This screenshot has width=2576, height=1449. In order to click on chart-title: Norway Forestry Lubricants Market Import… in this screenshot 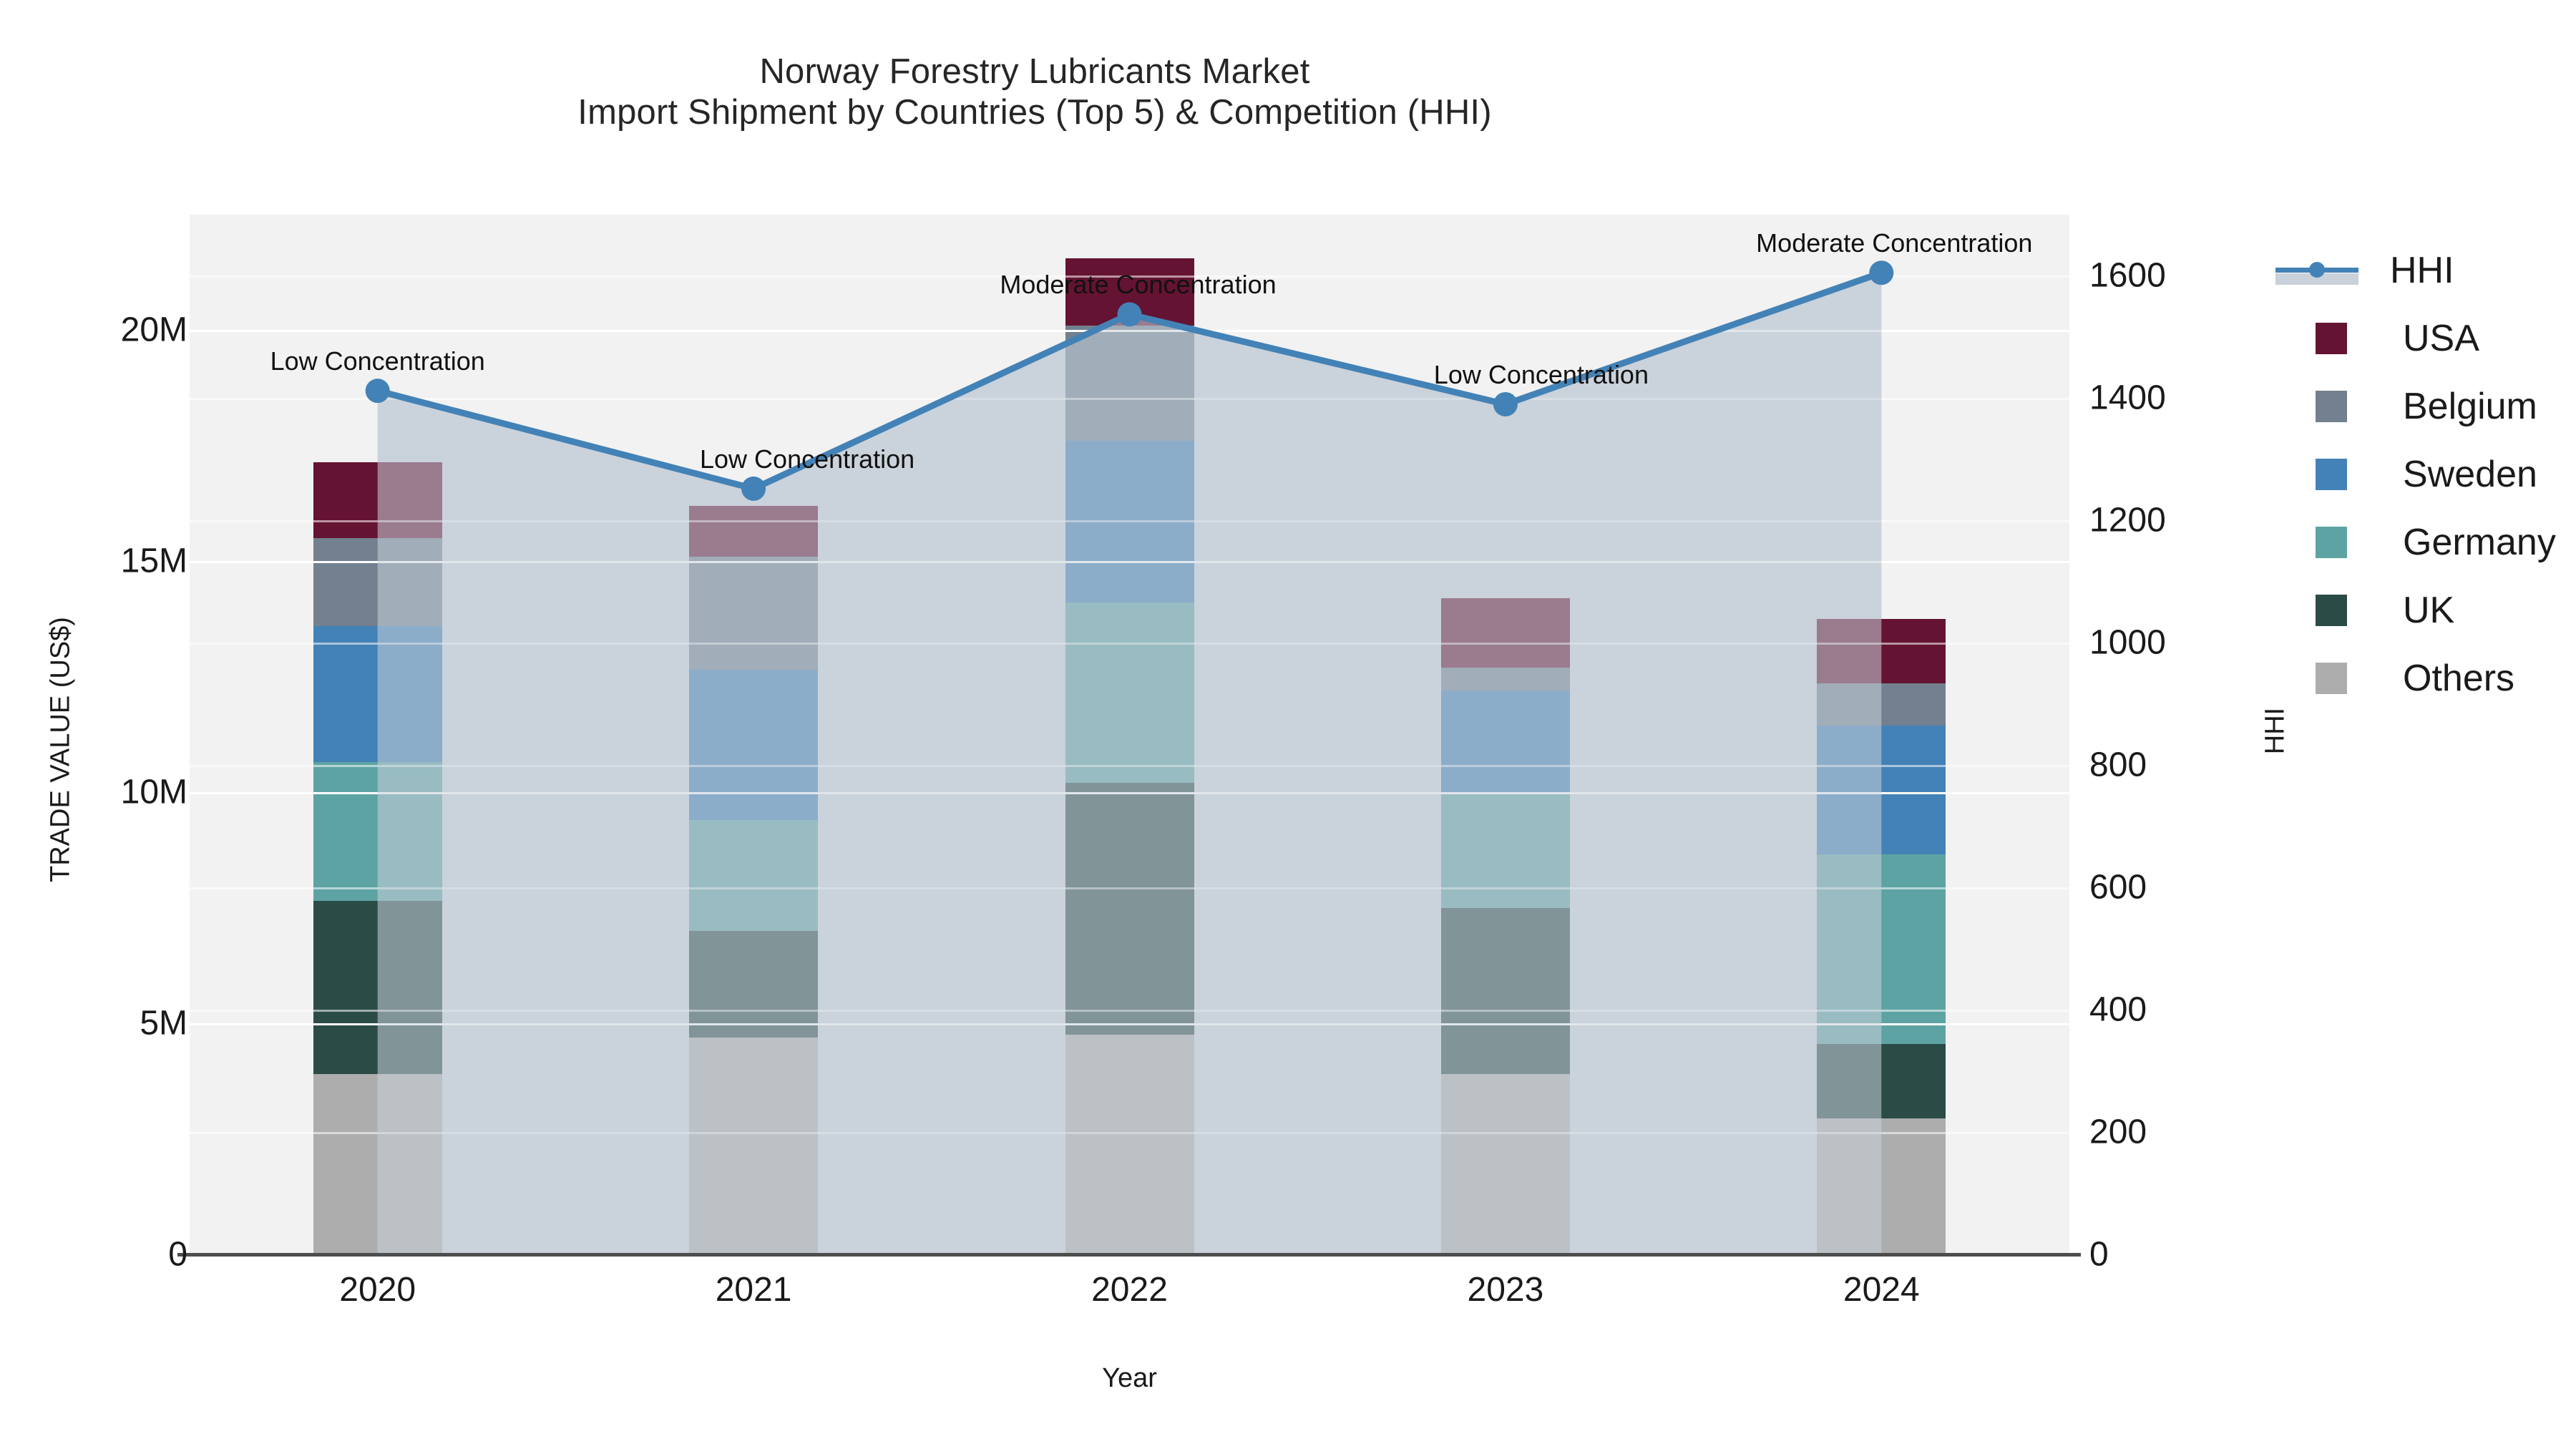, I will do `click(1034, 92)`.